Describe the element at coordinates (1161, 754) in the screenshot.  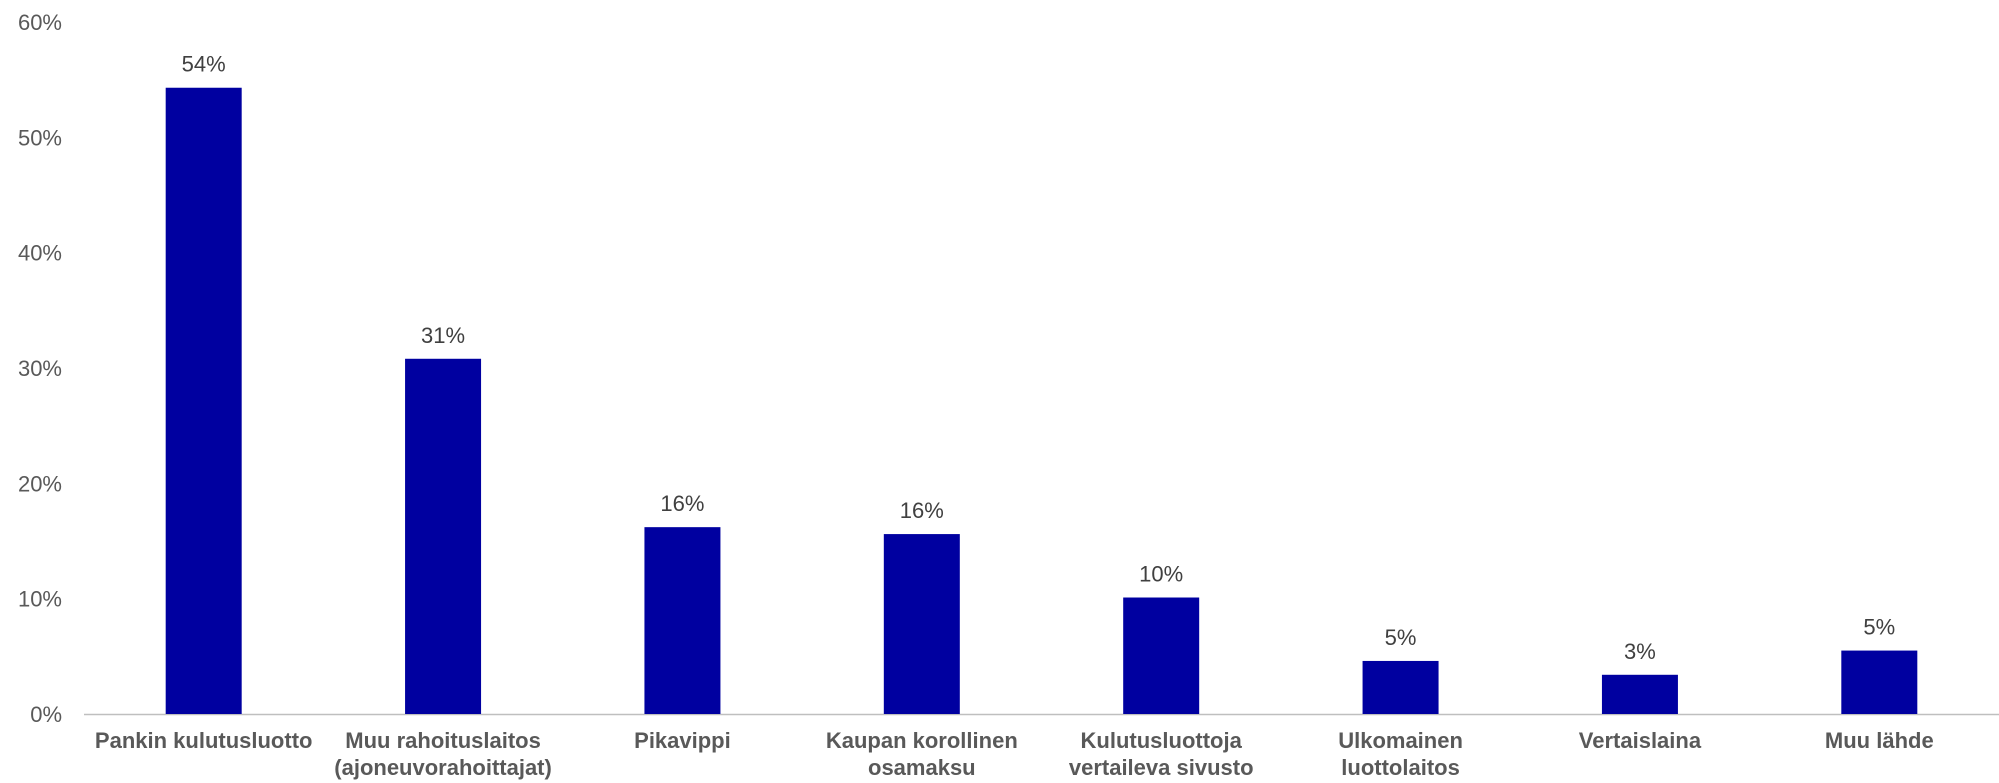
I see `x-tick-label: Kulutusluottoja vertaileva sivusto` at that location.